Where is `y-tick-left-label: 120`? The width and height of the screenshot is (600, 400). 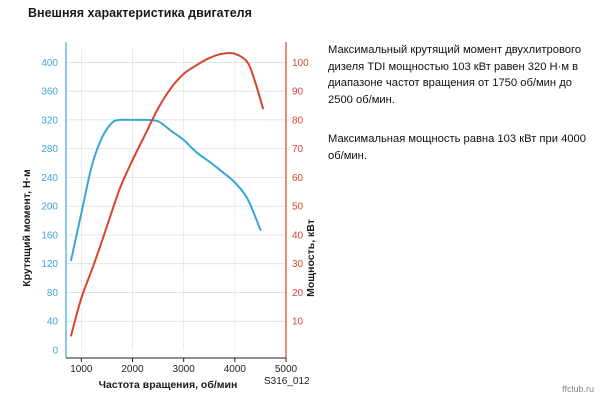
y-tick-left-label: 120 is located at coordinates (49, 264).